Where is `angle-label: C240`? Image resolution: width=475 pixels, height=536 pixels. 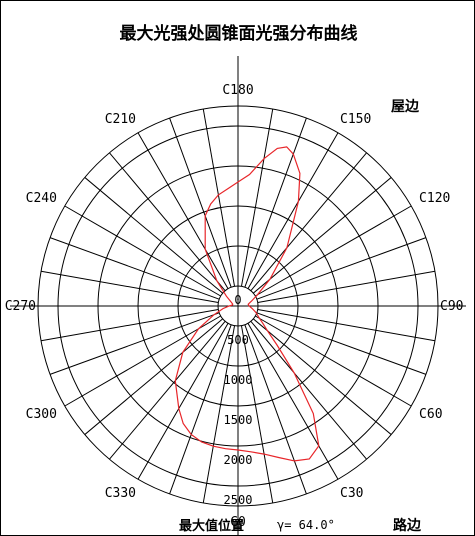 angle-label: C240 is located at coordinates (41, 198).